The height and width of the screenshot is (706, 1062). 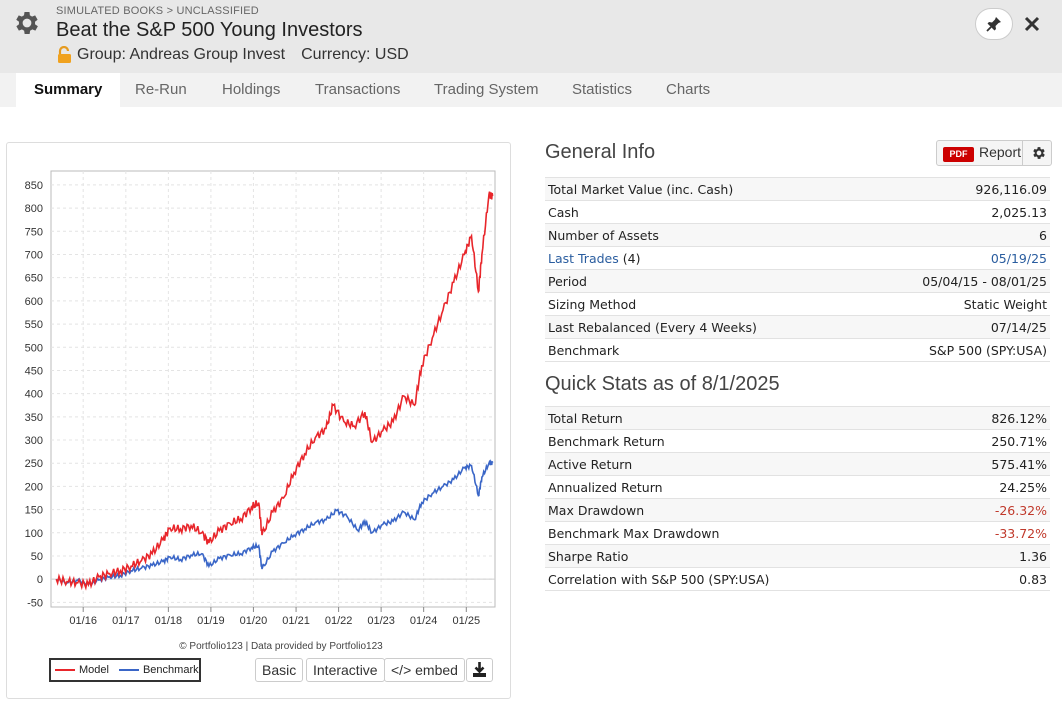 I want to click on table-row: Number of Assets 6, so click(x=797, y=235).